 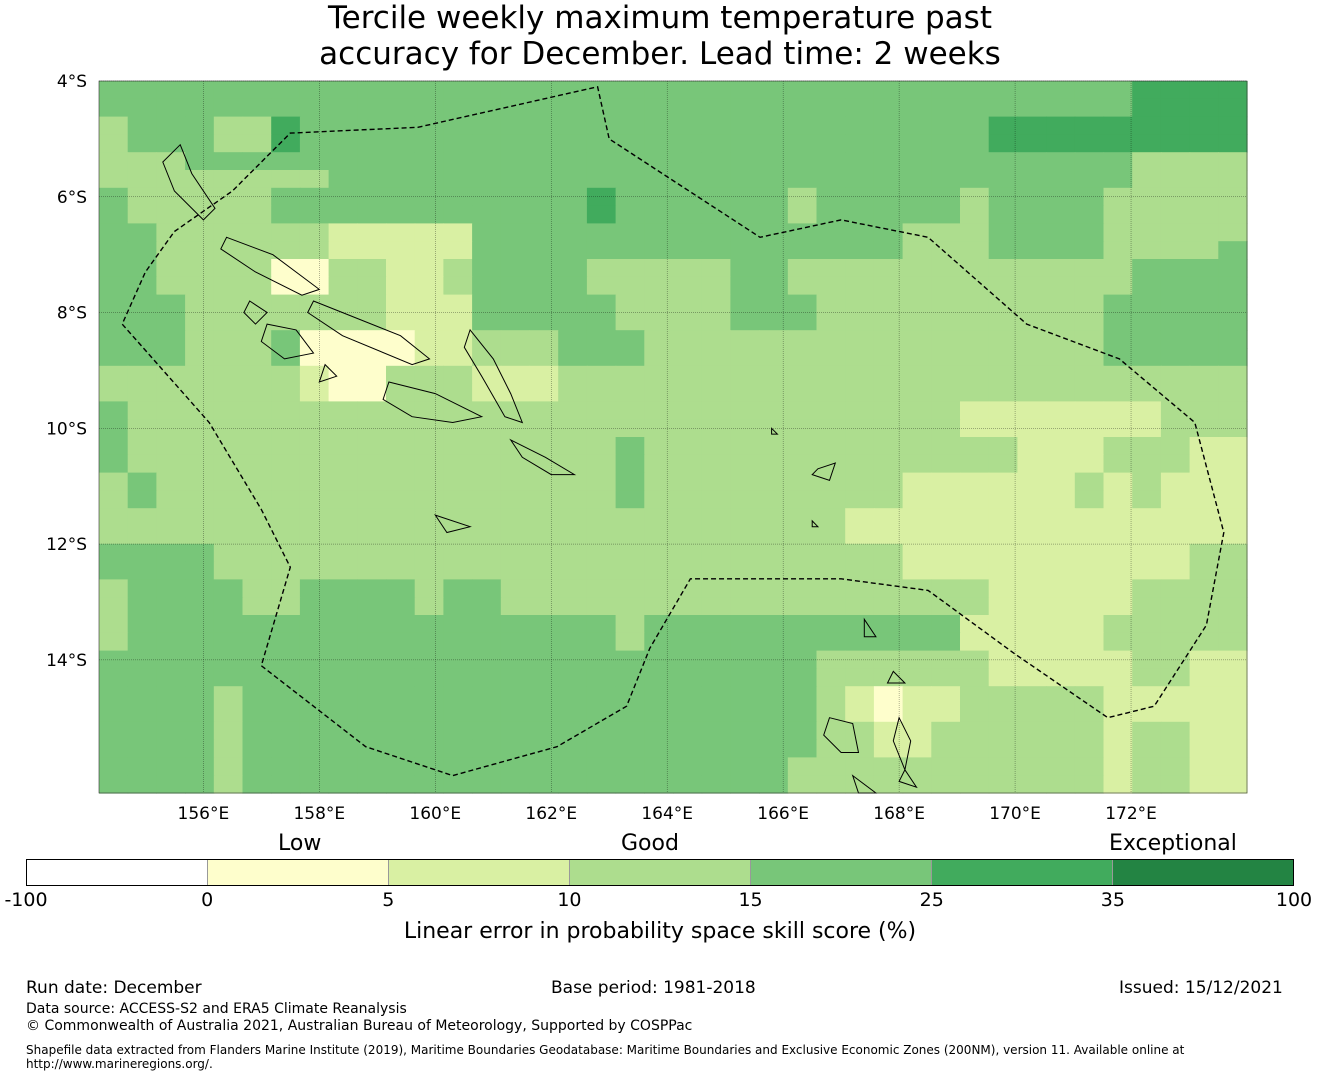 I want to click on colorbar-tick-label: 0, so click(x=207, y=900).